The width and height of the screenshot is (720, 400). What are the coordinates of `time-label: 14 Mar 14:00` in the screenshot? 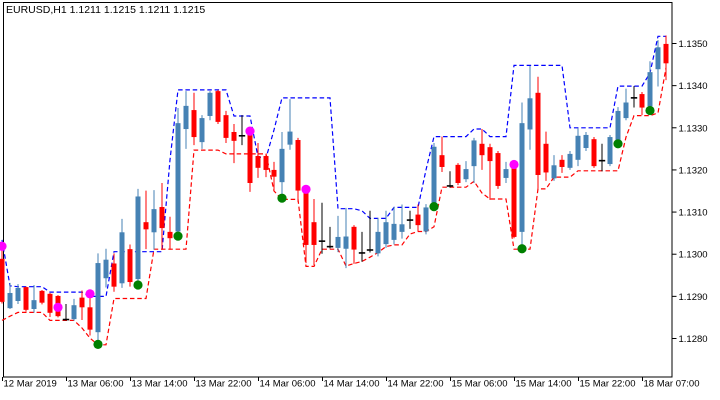 It's located at (352, 384).